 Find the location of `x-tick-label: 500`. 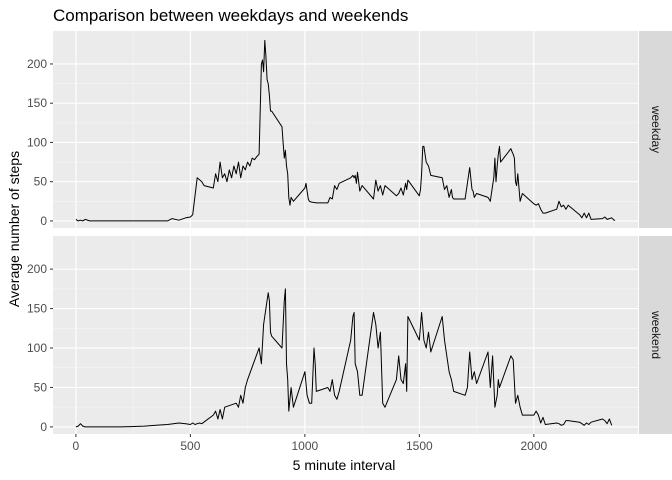

x-tick-label: 500 is located at coordinates (190, 446).